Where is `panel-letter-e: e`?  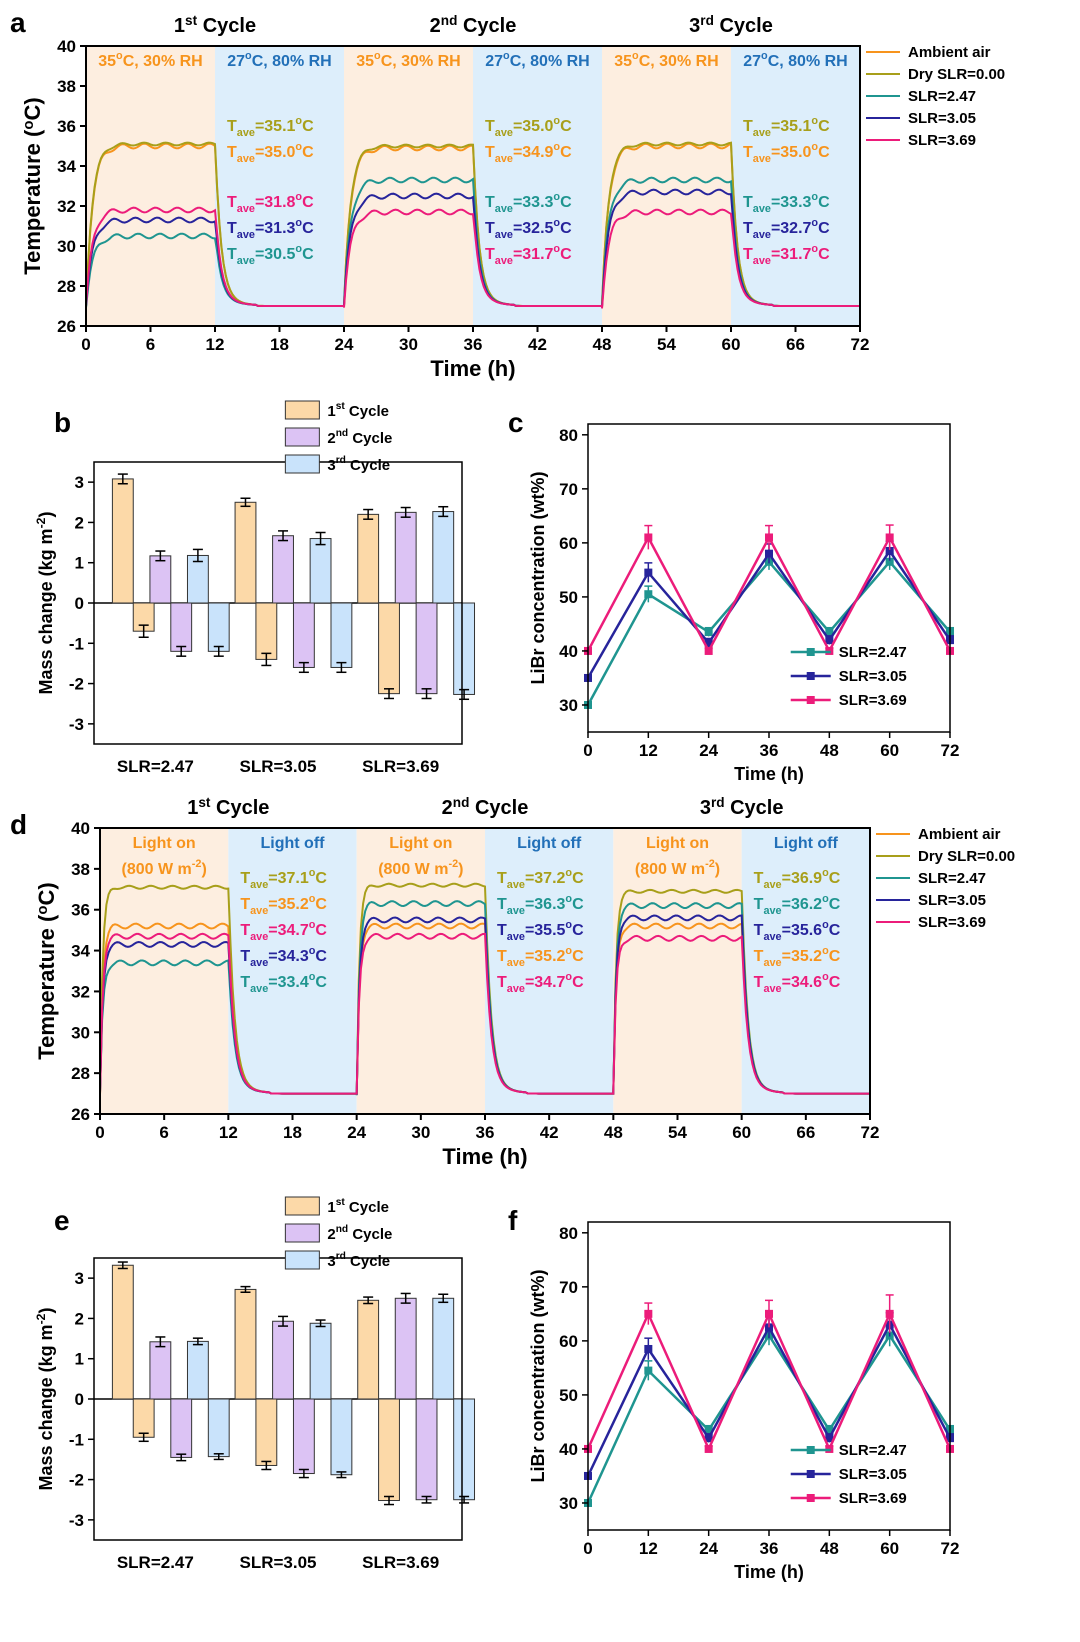 panel-letter-e: e is located at coordinates (62, 1220).